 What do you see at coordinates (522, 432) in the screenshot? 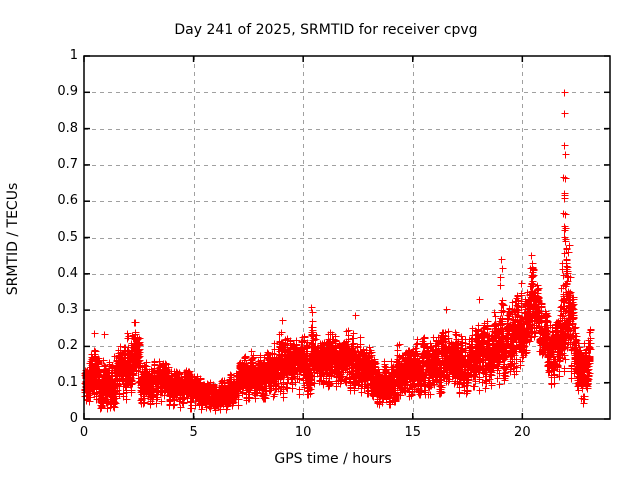
I see `x-tick-label: 20` at bounding box center [522, 432].